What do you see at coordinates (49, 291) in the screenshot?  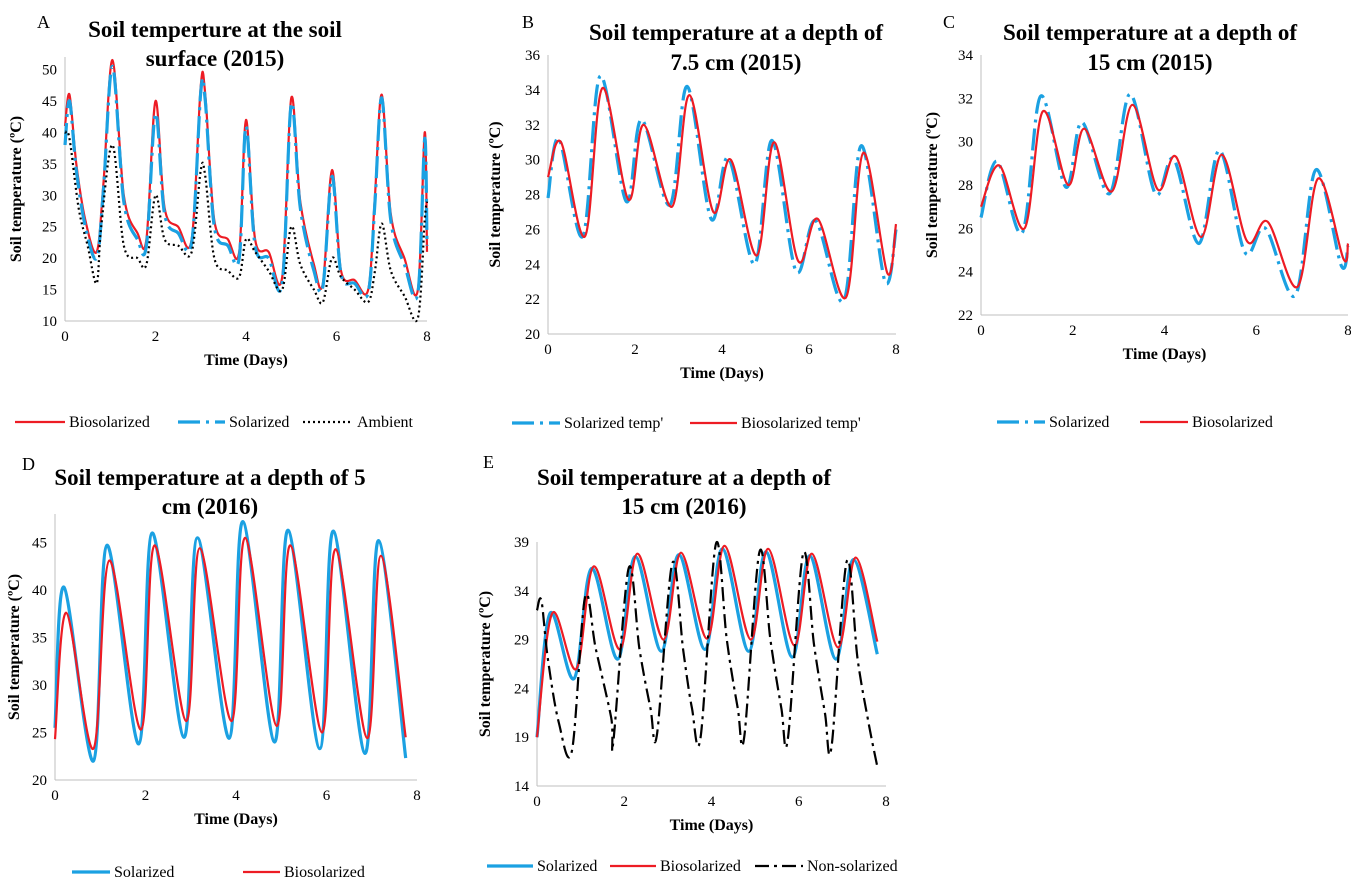 I see `y-tick-label: 15` at bounding box center [49, 291].